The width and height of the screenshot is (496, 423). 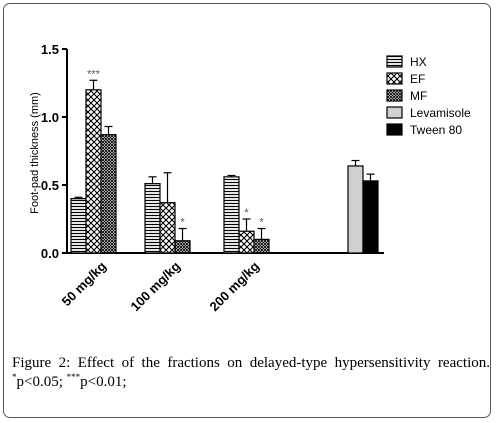 I want to click on x-tick-label: 200 mg/kg, so click(x=235, y=286).